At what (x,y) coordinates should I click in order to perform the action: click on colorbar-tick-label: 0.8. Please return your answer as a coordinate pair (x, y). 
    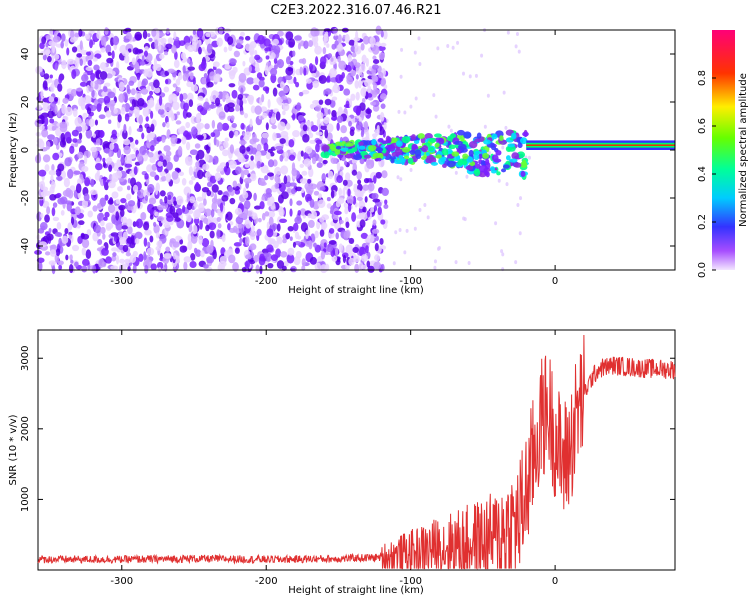
    Looking at the image, I should click on (702, 78).